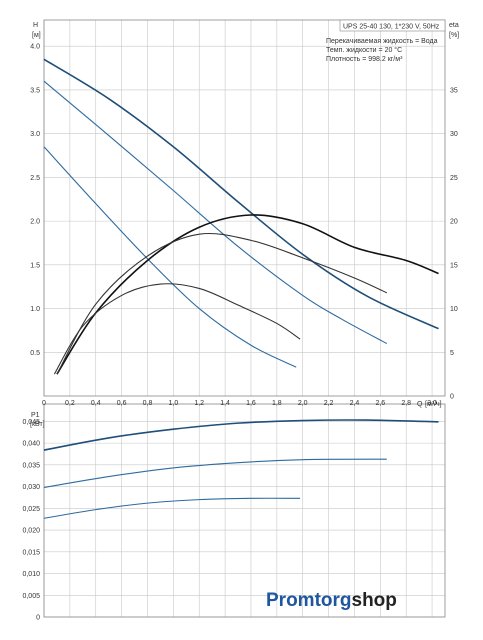  I want to click on brand-logo: Promtorgshop, so click(331, 600).